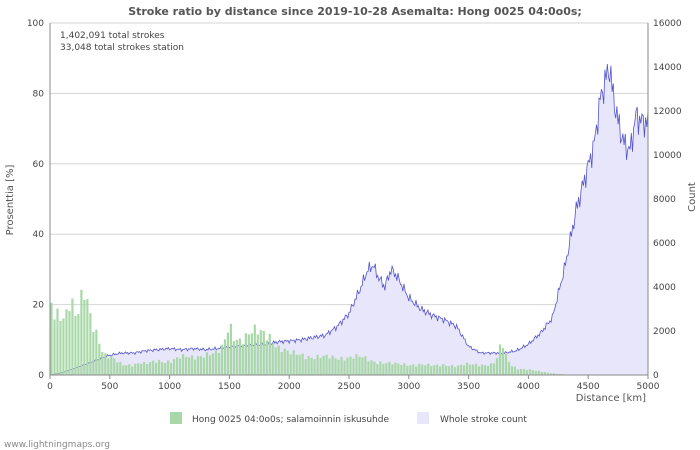 This screenshot has height=450, width=700. Describe the element at coordinates (468, 387) in the screenshot. I see `x-tick-label: 3500` at that location.